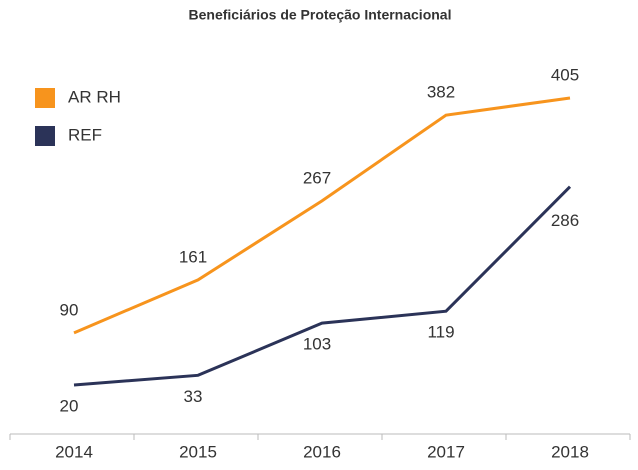  Describe the element at coordinates (317, 177) in the screenshot. I see `data-label: 267` at that location.